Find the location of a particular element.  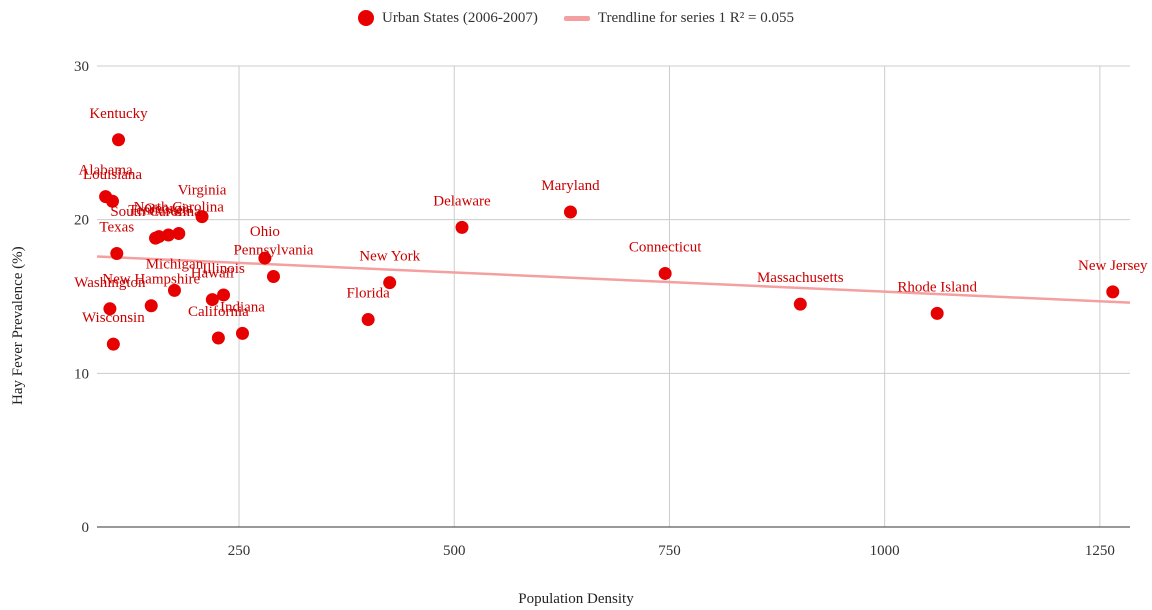

y-tick-label: 30 is located at coordinates (81, 67).